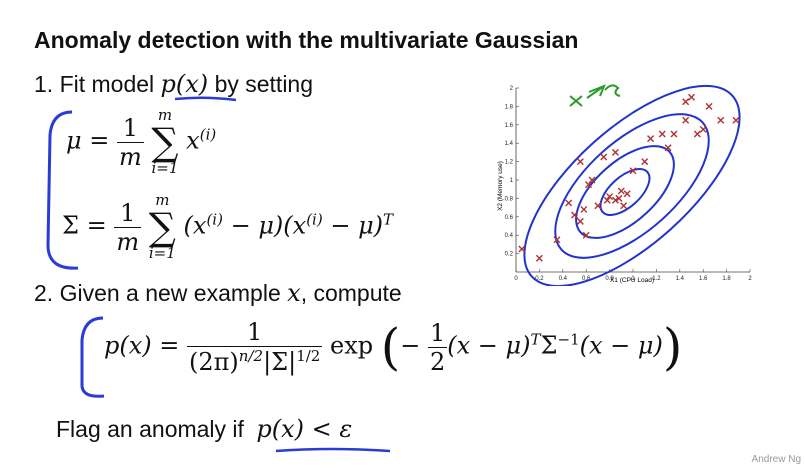 The image size is (805, 468). What do you see at coordinates (388, 219) in the screenshot?
I see `sigma-sup-T: T` at bounding box center [388, 219].